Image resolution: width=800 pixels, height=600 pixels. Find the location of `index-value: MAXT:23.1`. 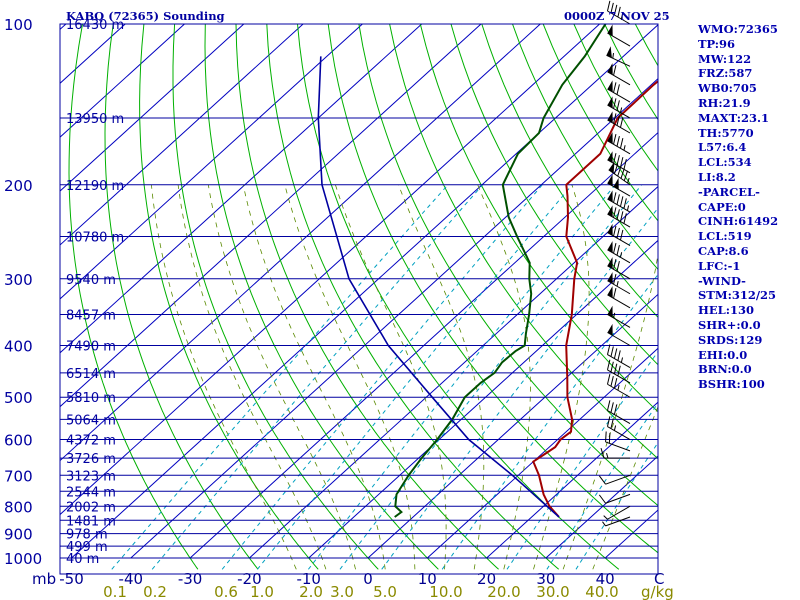

index-value: MAXT:23.1 is located at coordinates (733, 117).